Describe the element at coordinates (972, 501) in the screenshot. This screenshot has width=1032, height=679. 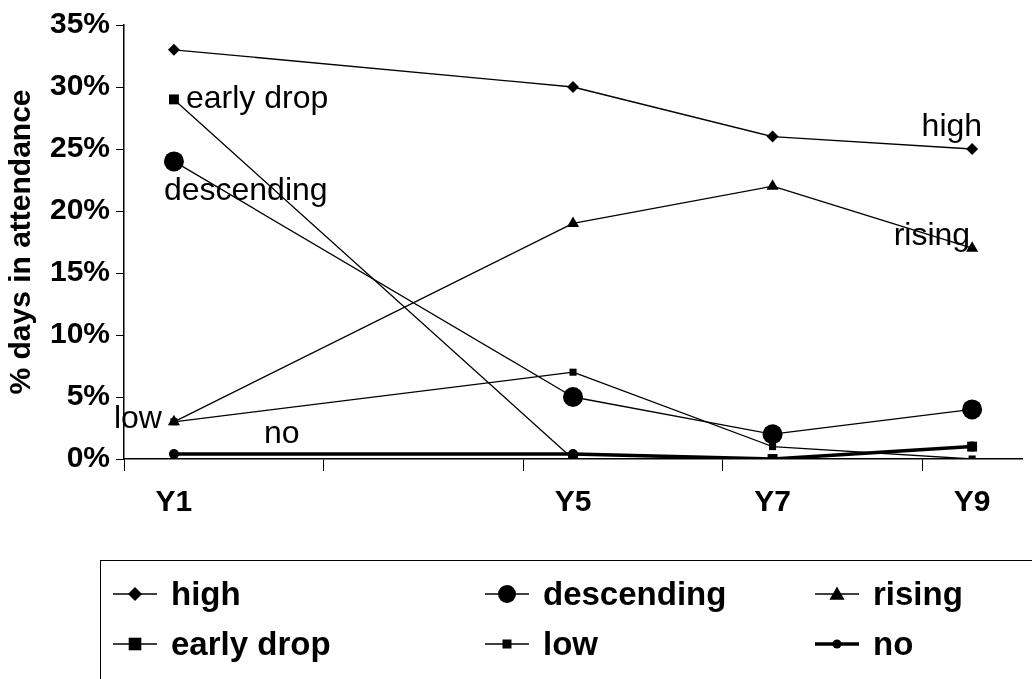
I see `x-tick-label: Y9` at that location.